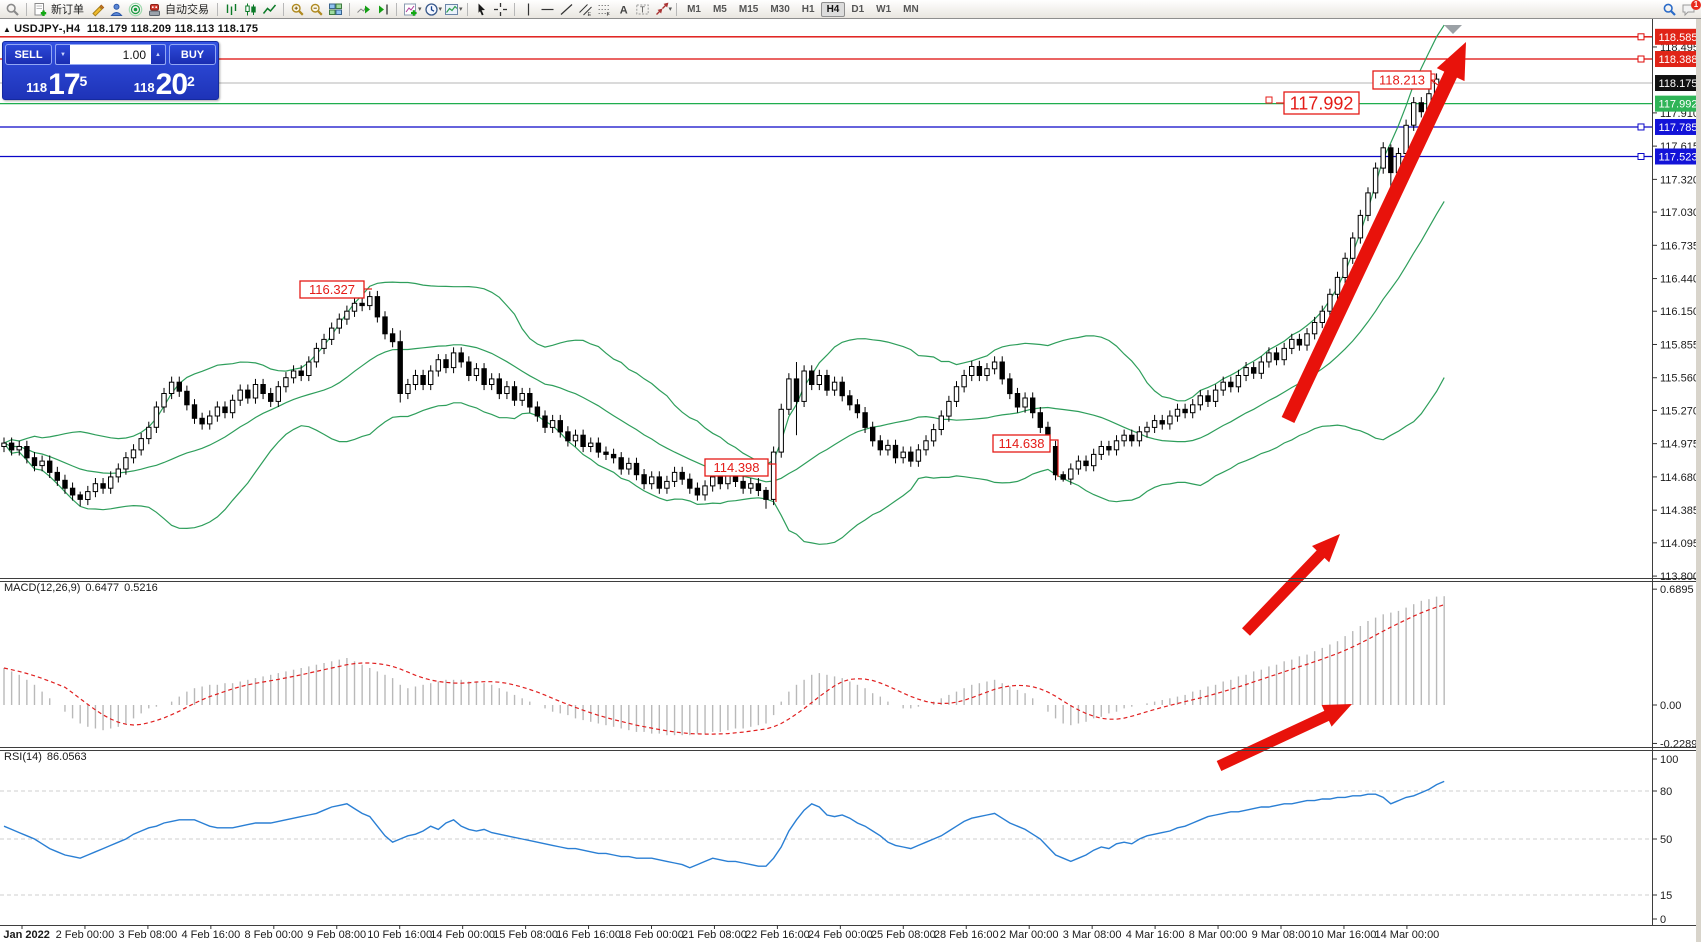  Describe the element at coordinates (382, 9) in the screenshot. I see `chart-shift-icon` at that location.